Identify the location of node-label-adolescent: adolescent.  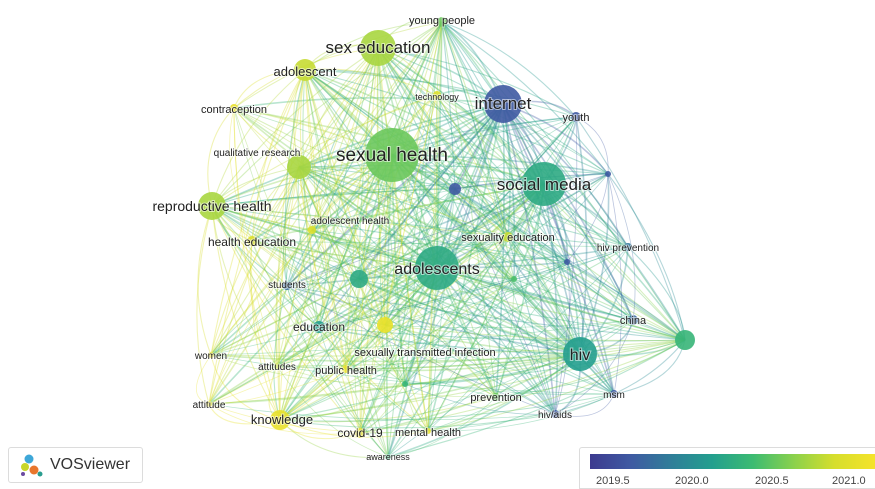
(305, 71).